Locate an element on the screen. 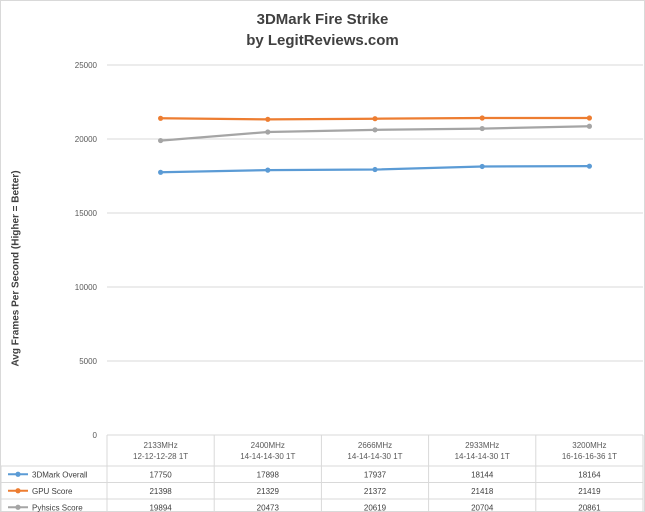 The width and height of the screenshot is (645, 512). table-value: 21418 is located at coordinates (482, 491).